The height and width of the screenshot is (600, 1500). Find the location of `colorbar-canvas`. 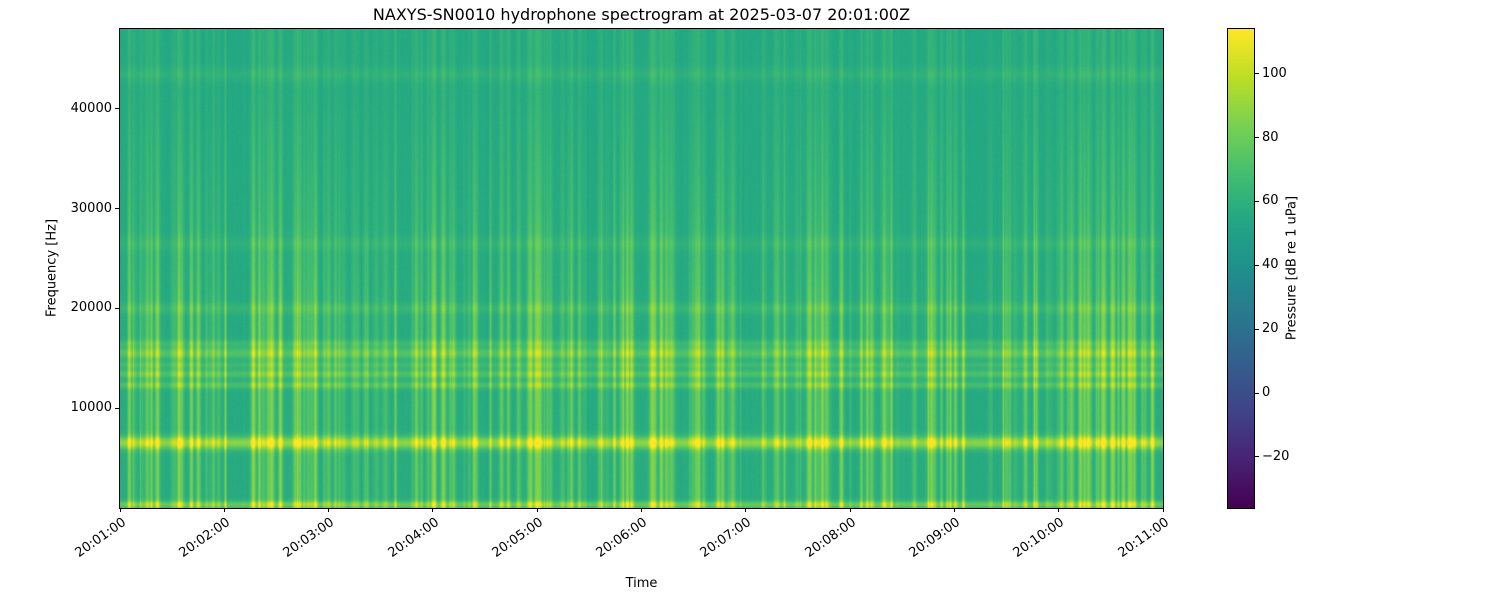

colorbar-canvas is located at coordinates (1241, 268).